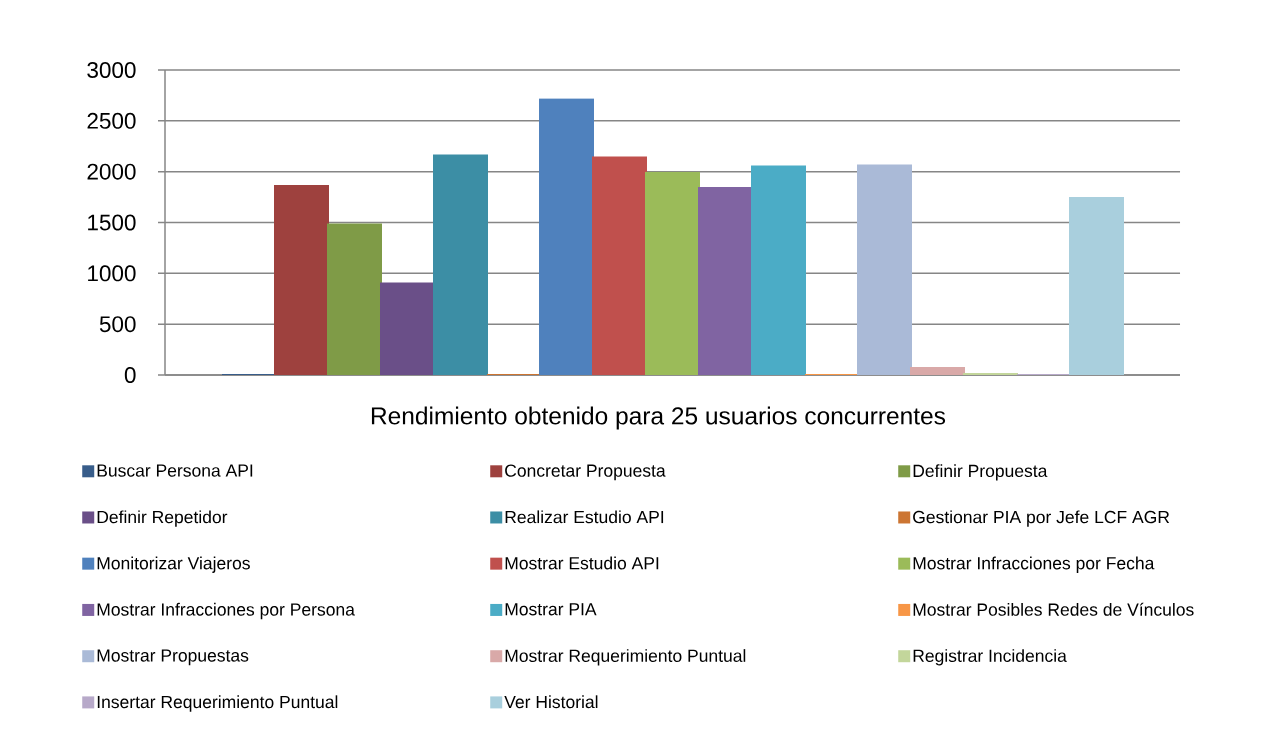  I want to click on y-tick-label: 3000, so click(111, 70).